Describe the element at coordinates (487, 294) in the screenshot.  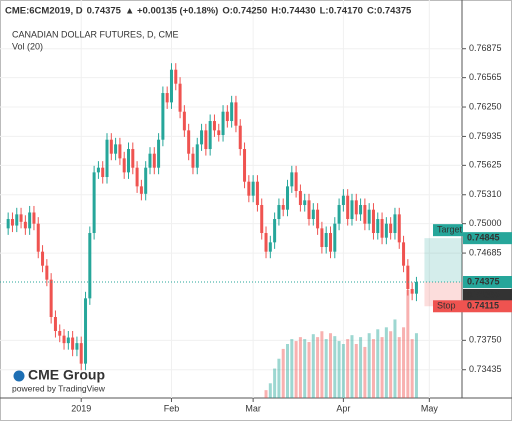
I see `price-label-box` at that location.